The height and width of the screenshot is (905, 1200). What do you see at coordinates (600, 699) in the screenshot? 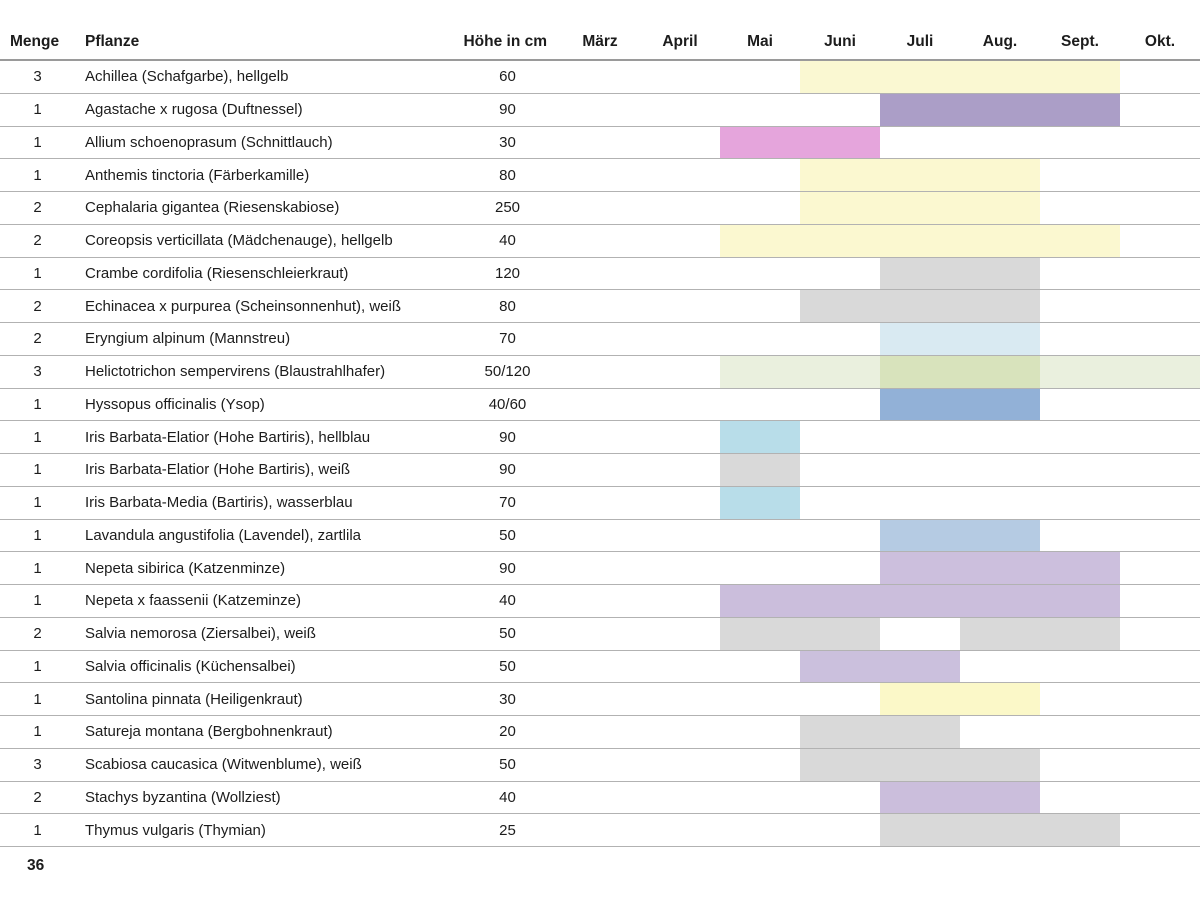
I see `table-row: 1 Santolina pinnata (Heiligenkraut) 30` at bounding box center [600, 699].